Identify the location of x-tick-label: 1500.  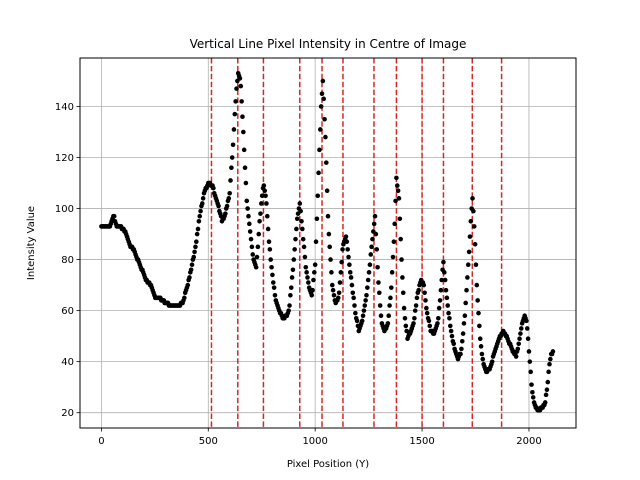
(421, 441).